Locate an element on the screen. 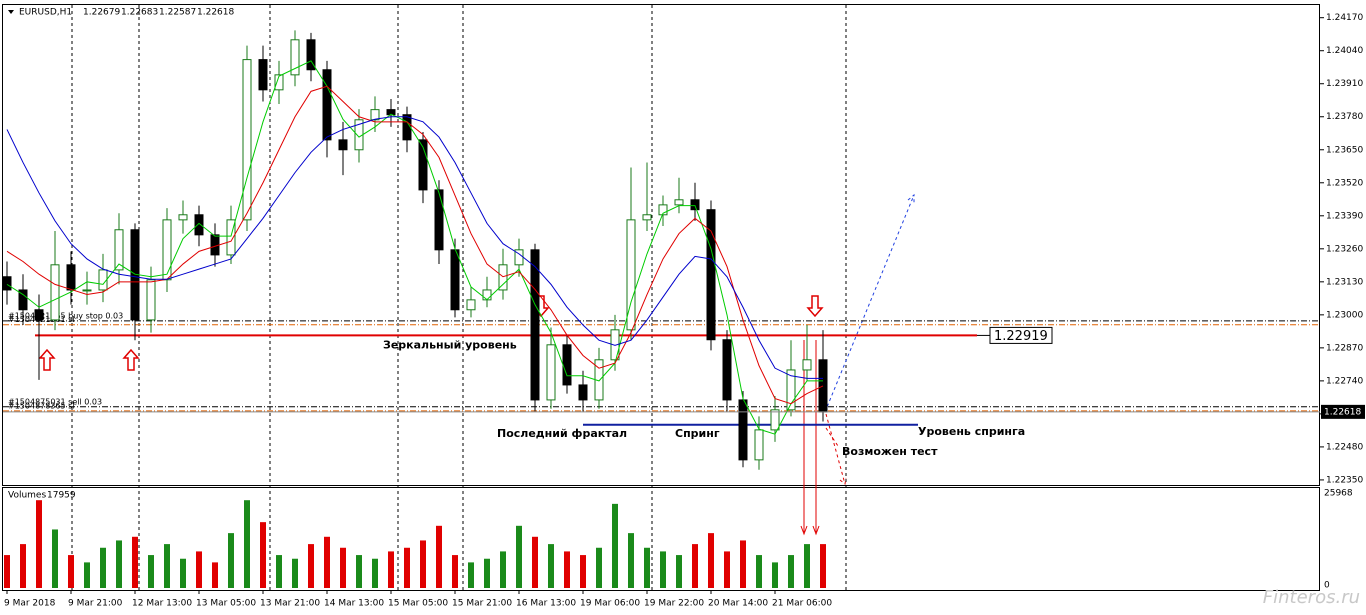  x-tick-label: 15 Mar 05:00 is located at coordinates (418, 604).